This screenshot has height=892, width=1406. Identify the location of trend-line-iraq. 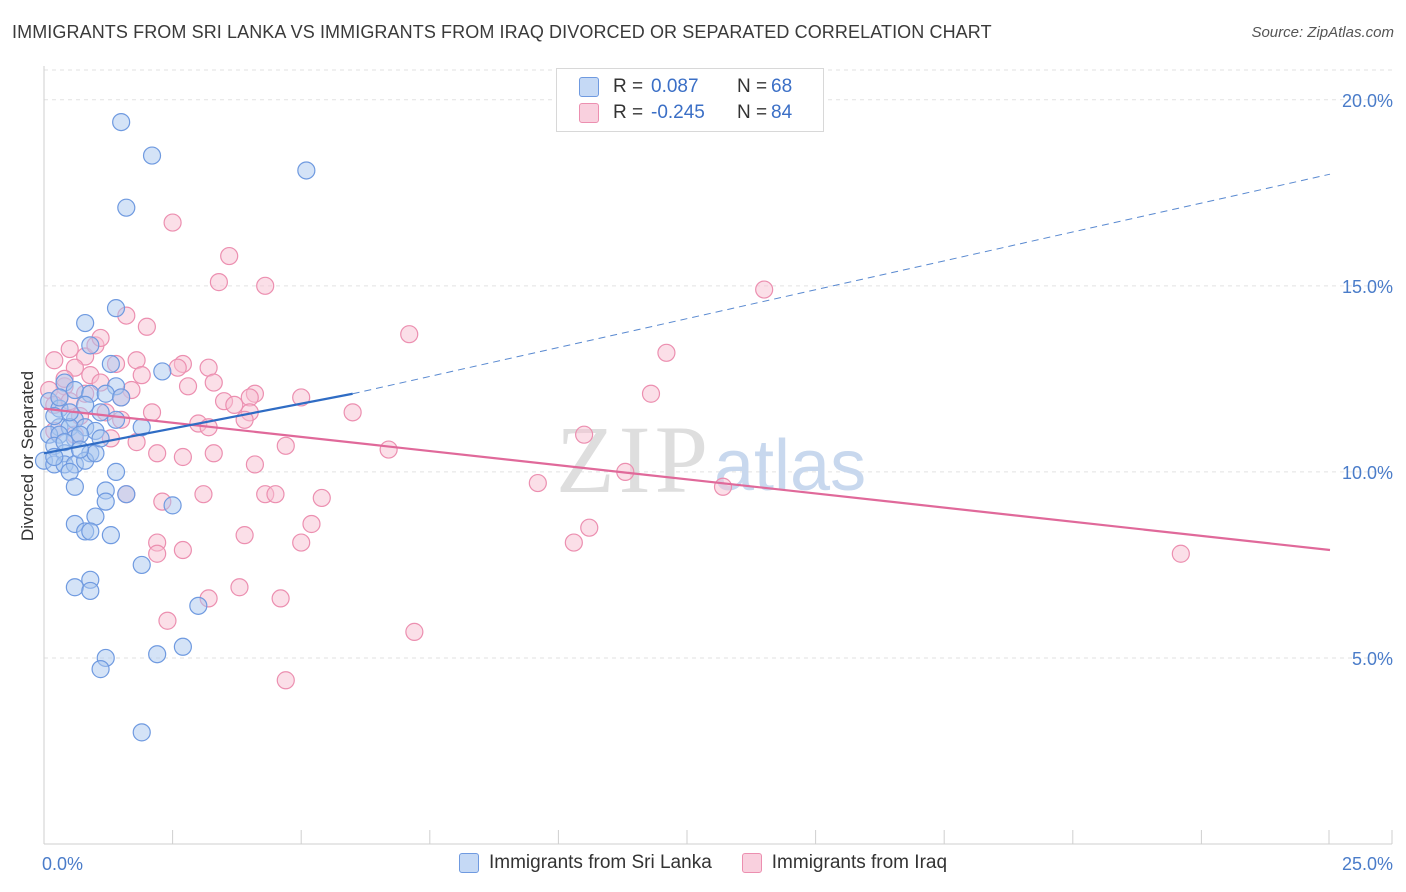
(687, 479).